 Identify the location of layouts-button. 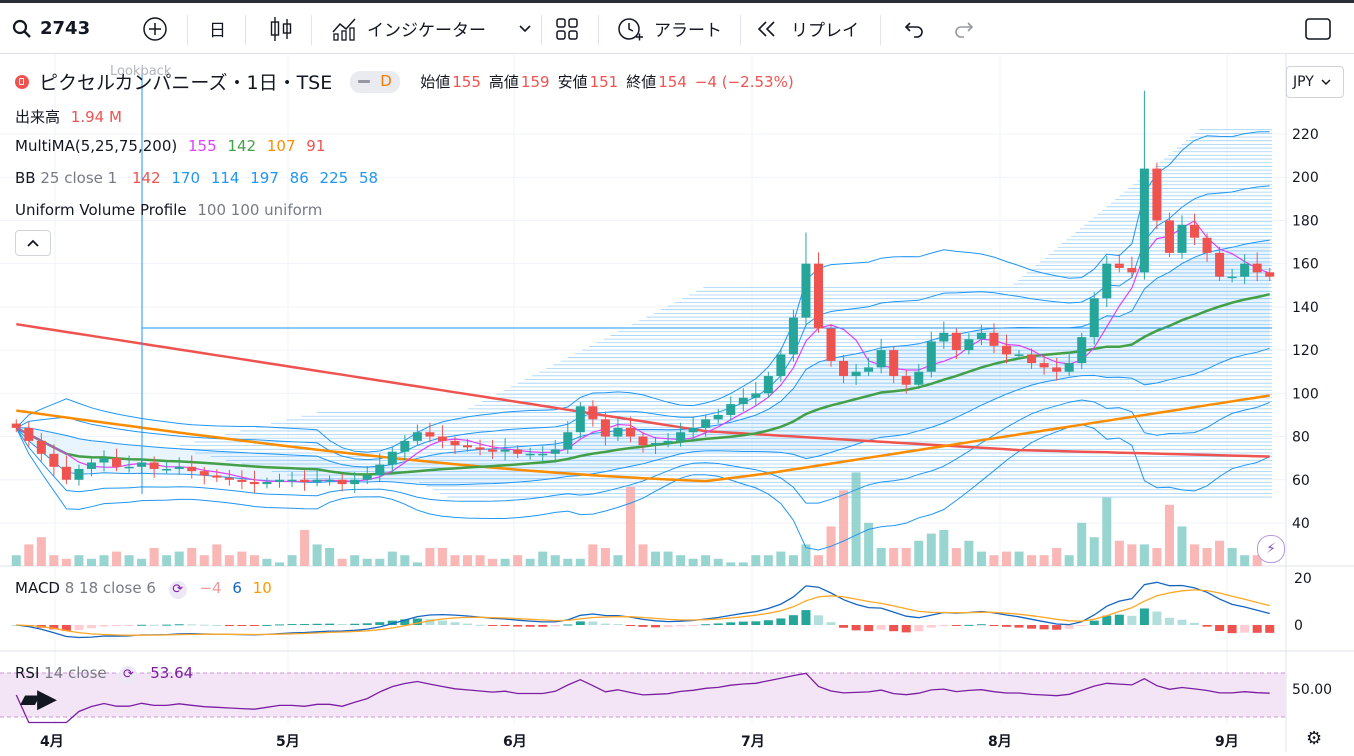
(567, 28).